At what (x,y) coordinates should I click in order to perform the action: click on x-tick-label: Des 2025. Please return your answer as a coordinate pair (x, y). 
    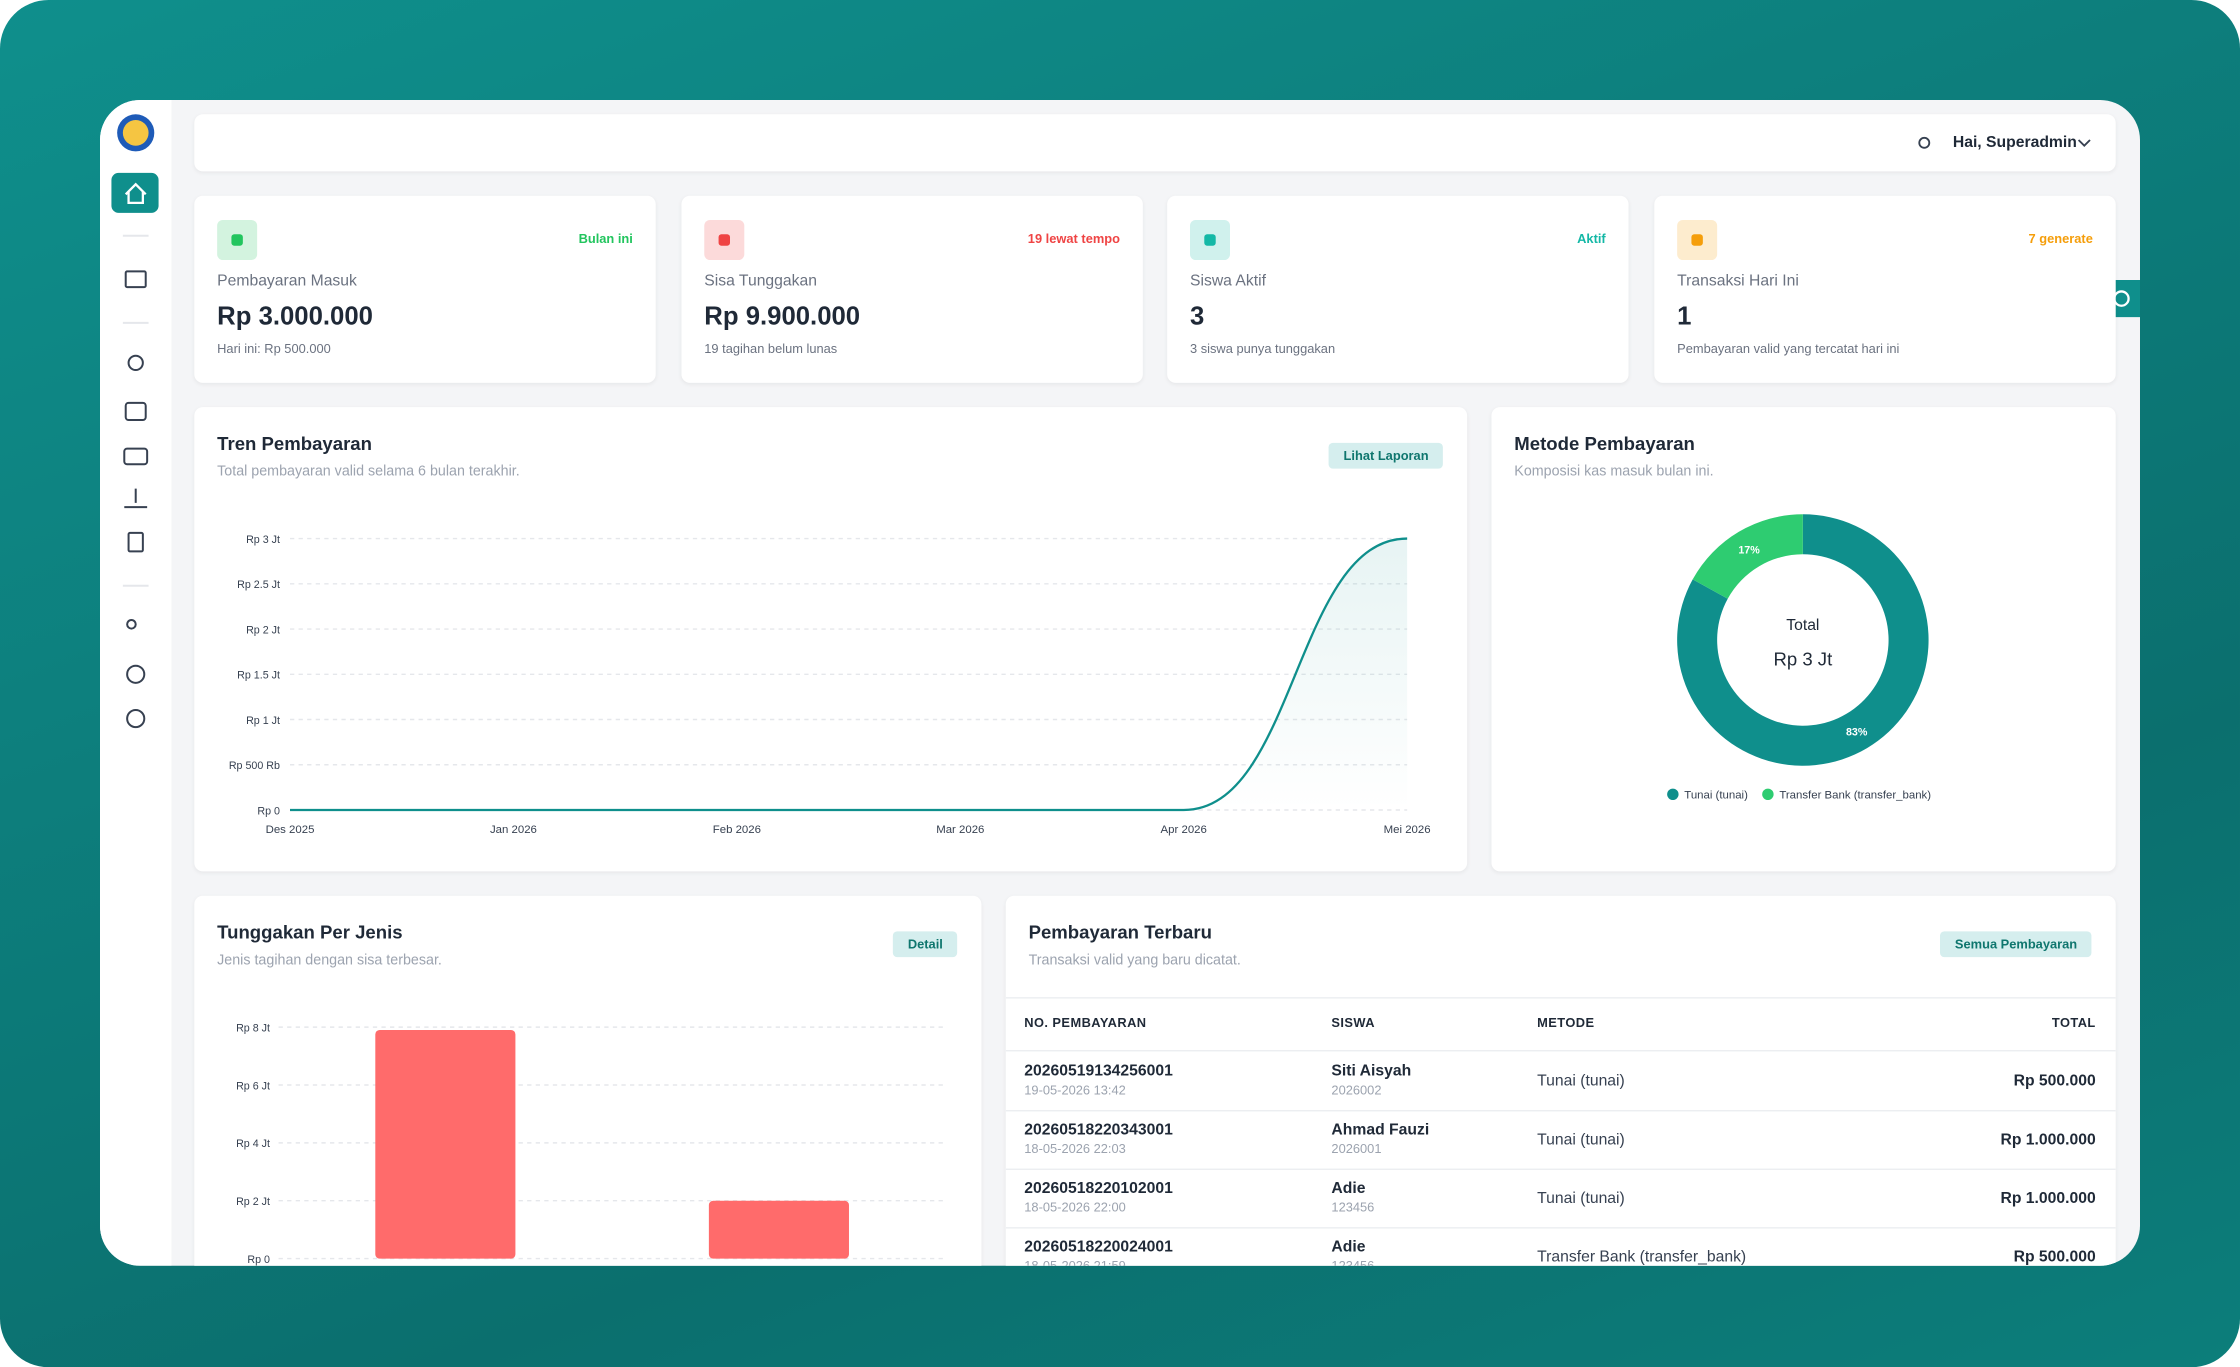
    Looking at the image, I should click on (290, 830).